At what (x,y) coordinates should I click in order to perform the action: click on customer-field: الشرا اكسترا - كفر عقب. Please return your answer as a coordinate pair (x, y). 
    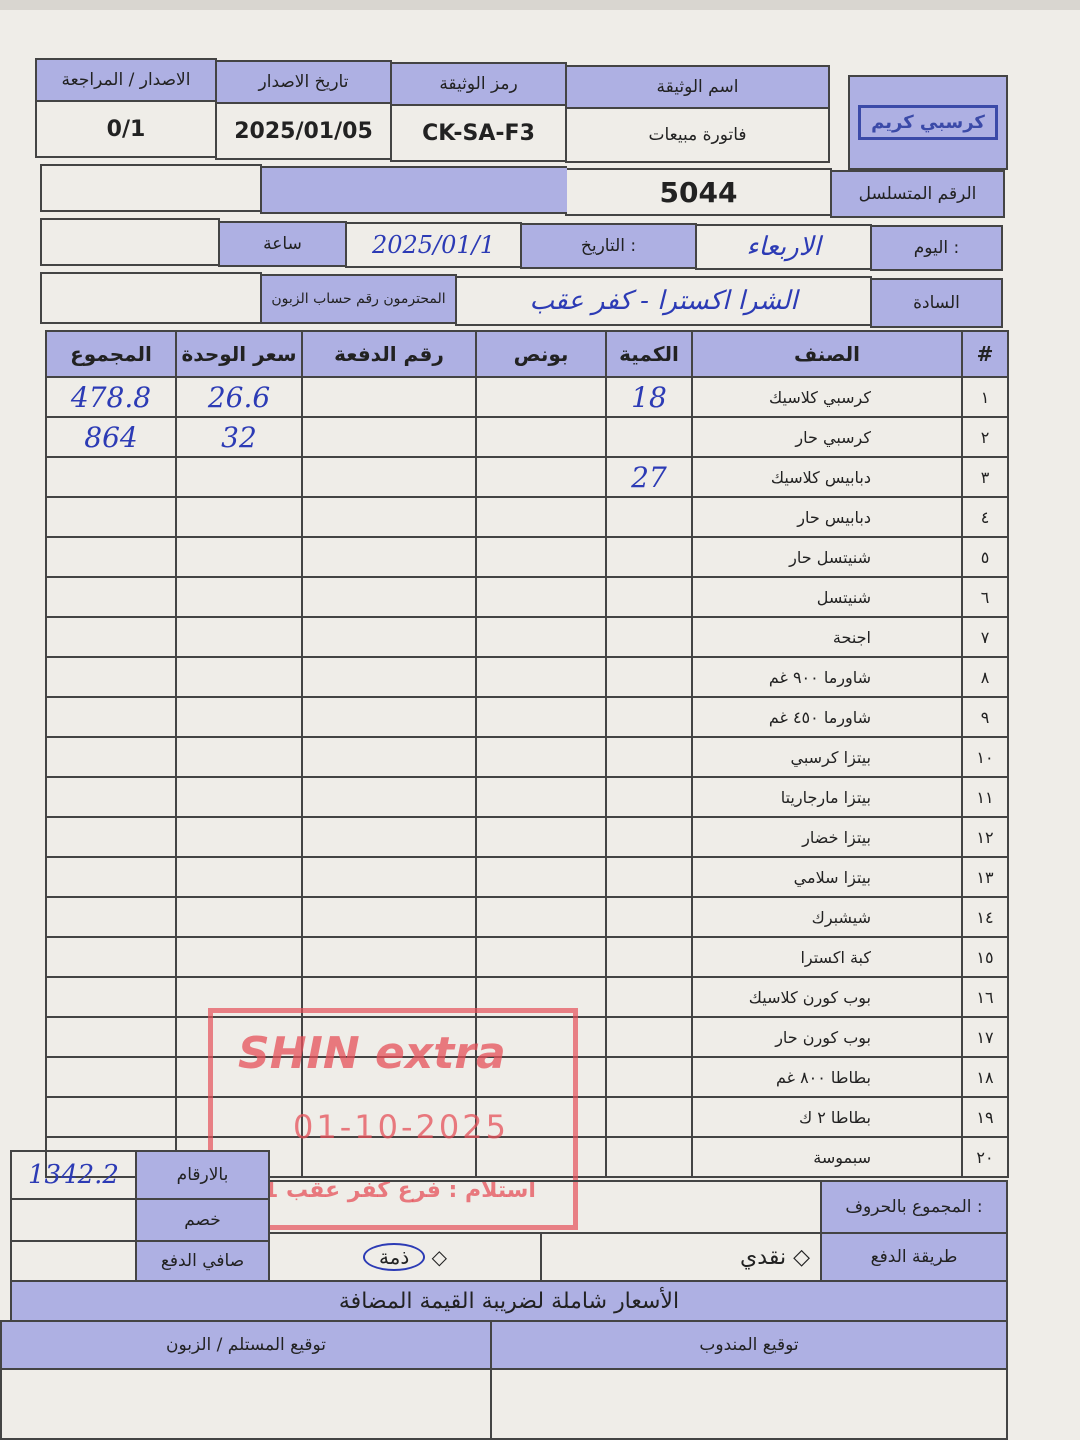
    Looking at the image, I should click on (663, 301).